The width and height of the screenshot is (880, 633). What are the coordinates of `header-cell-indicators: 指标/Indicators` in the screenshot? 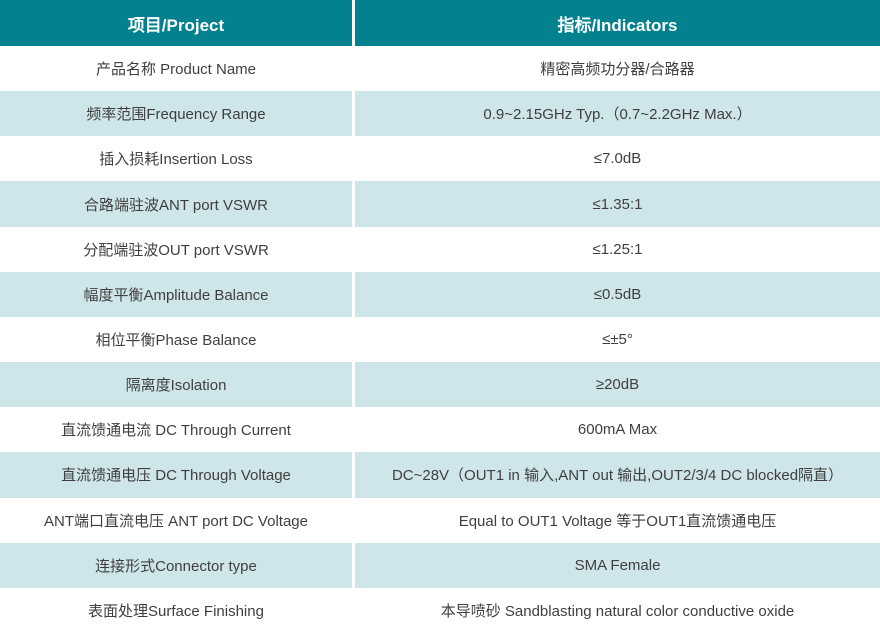 It's located at (617, 23).